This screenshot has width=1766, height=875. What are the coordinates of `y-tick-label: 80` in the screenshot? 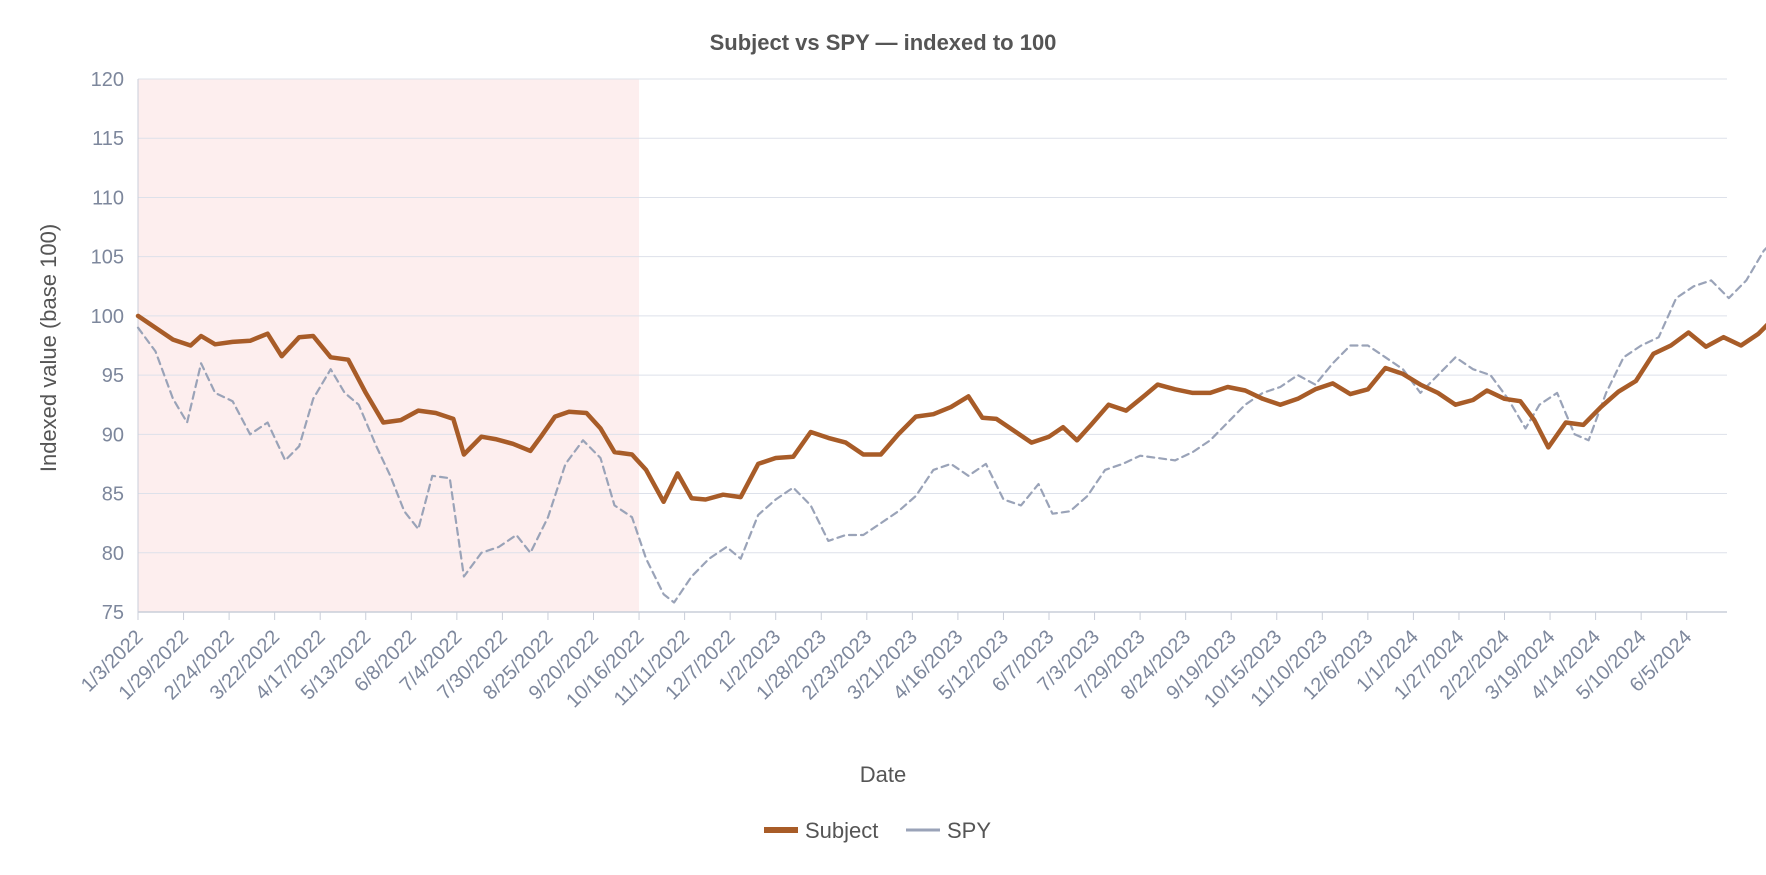 It's located at (113, 554).